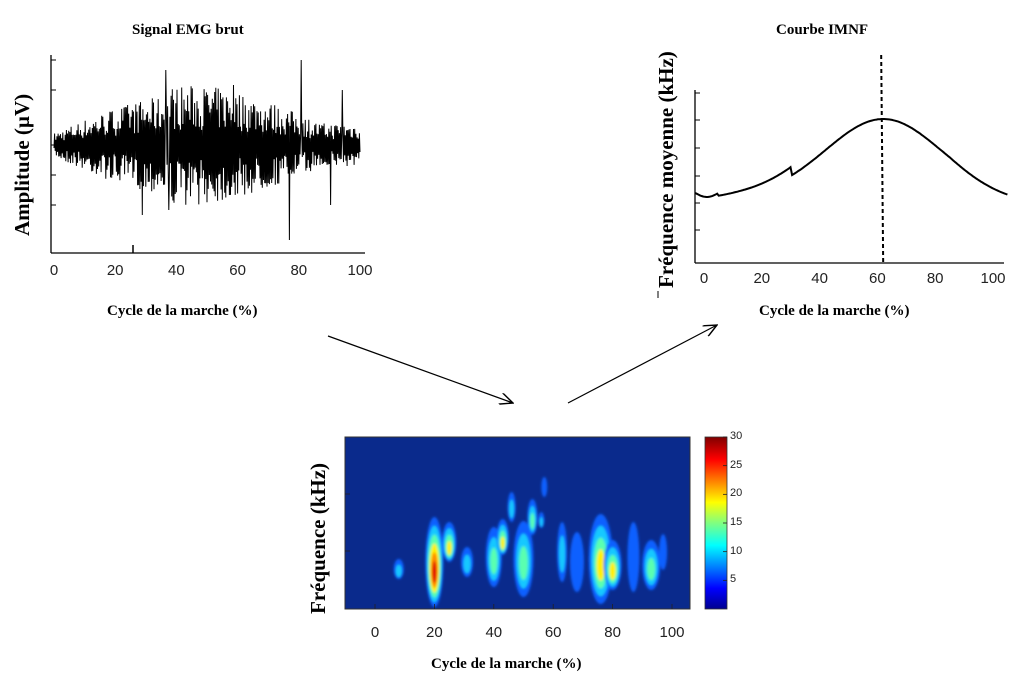 The image size is (1010, 677). What do you see at coordinates (237, 270) in the screenshot?
I see `emg-x-tick-label: 60` at bounding box center [237, 270].